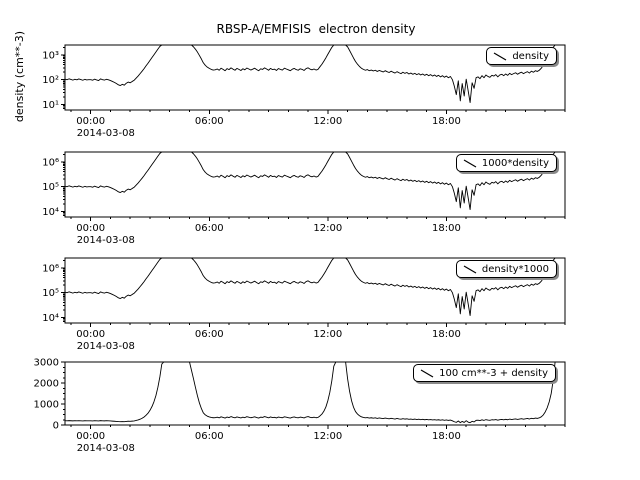 The height and width of the screenshot is (480, 640). I want to click on y-tick-label: 2000, so click(46, 384).